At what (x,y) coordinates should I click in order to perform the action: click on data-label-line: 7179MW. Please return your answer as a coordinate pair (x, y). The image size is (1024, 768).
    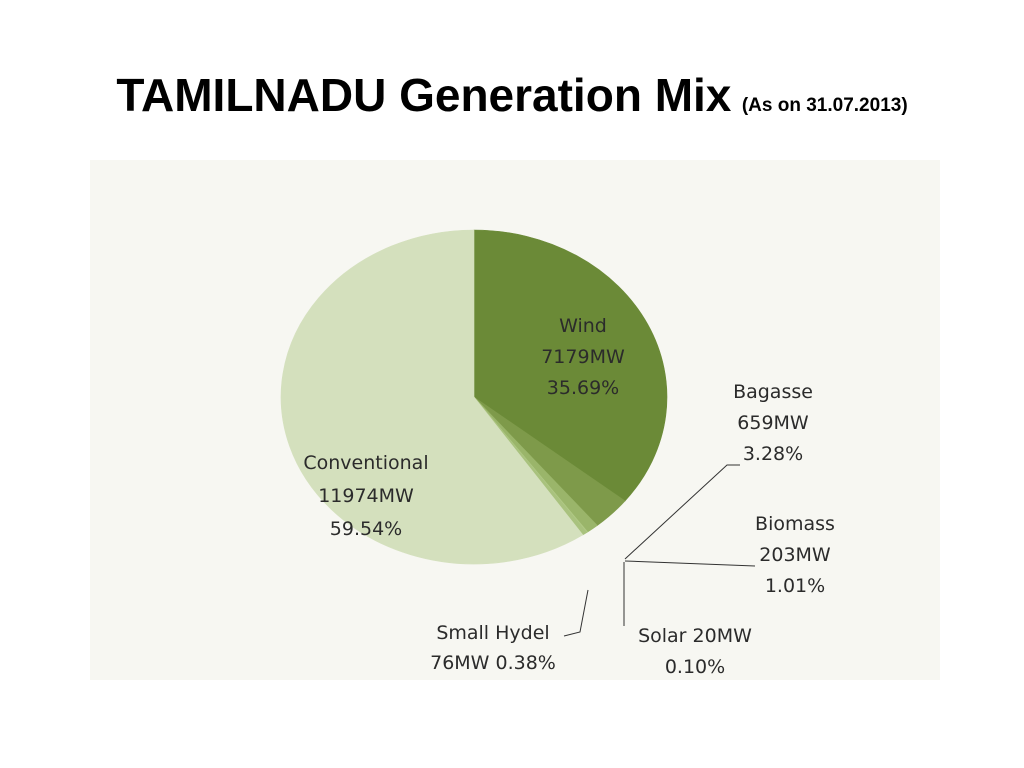
    Looking at the image, I should click on (583, 357).